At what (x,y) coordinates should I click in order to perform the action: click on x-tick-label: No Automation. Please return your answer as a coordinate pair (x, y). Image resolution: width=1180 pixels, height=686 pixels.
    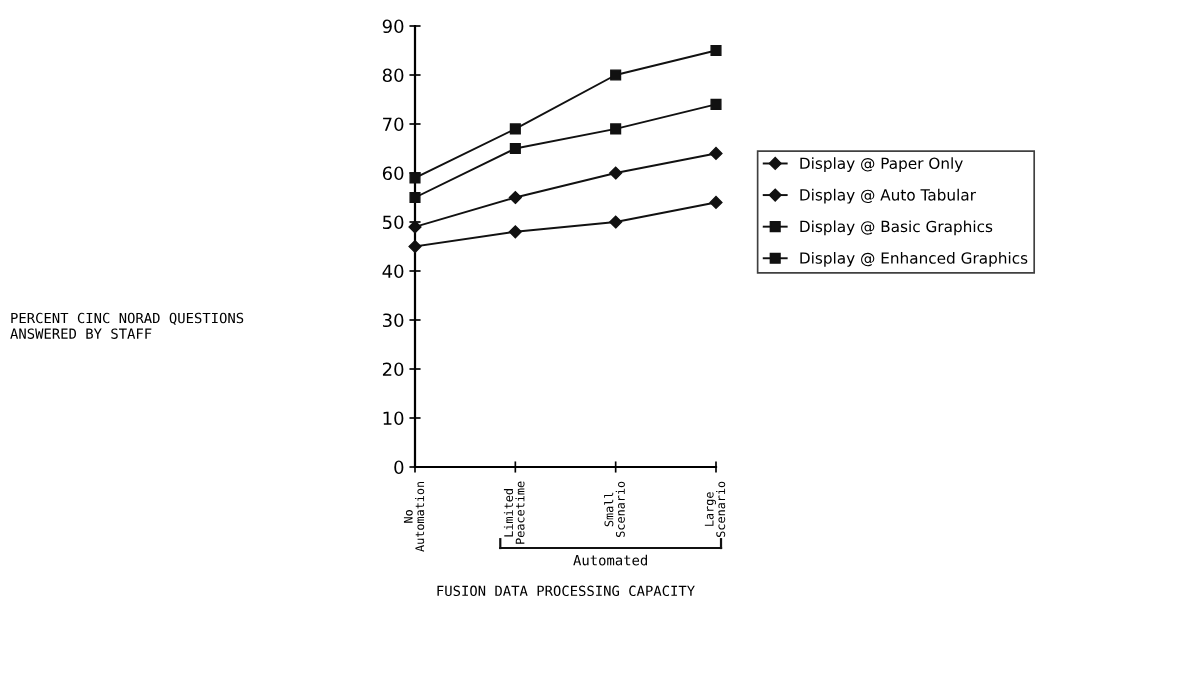
    Looking at the image, I should click on (414, 516).